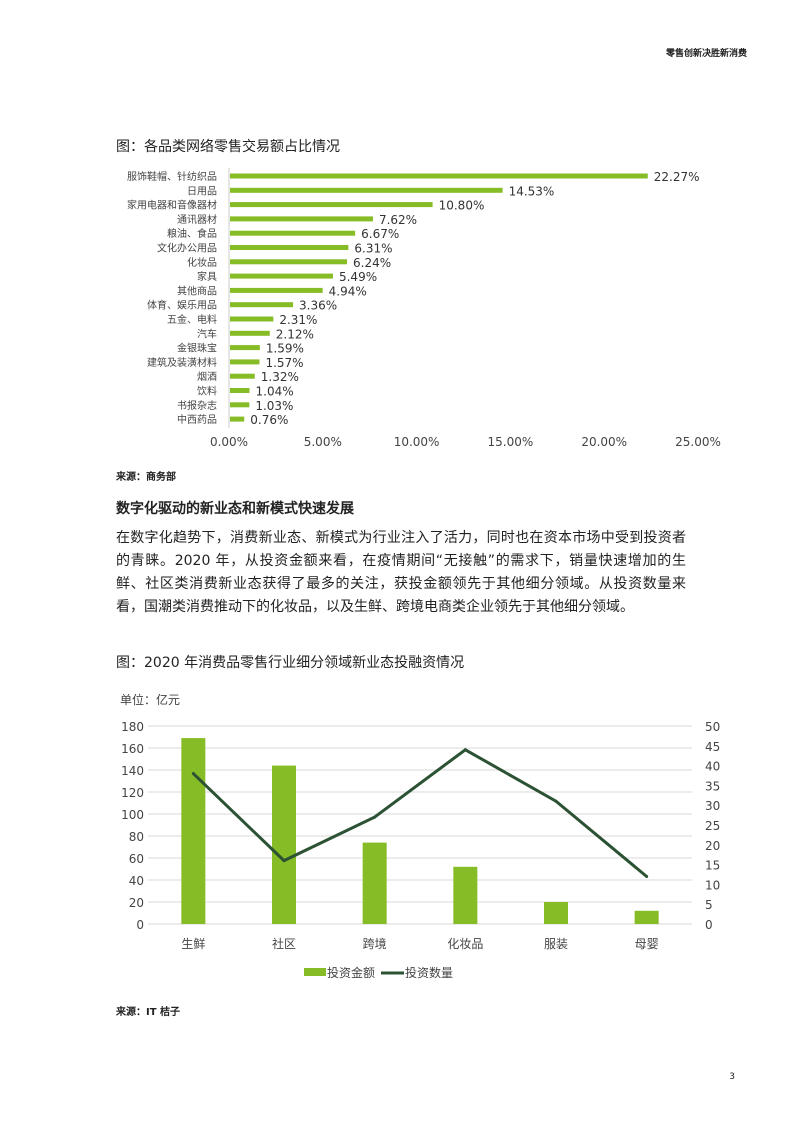 The image size is (793, 1122). I want to click on x-tick-label: 化妆品, so click(465, 944).